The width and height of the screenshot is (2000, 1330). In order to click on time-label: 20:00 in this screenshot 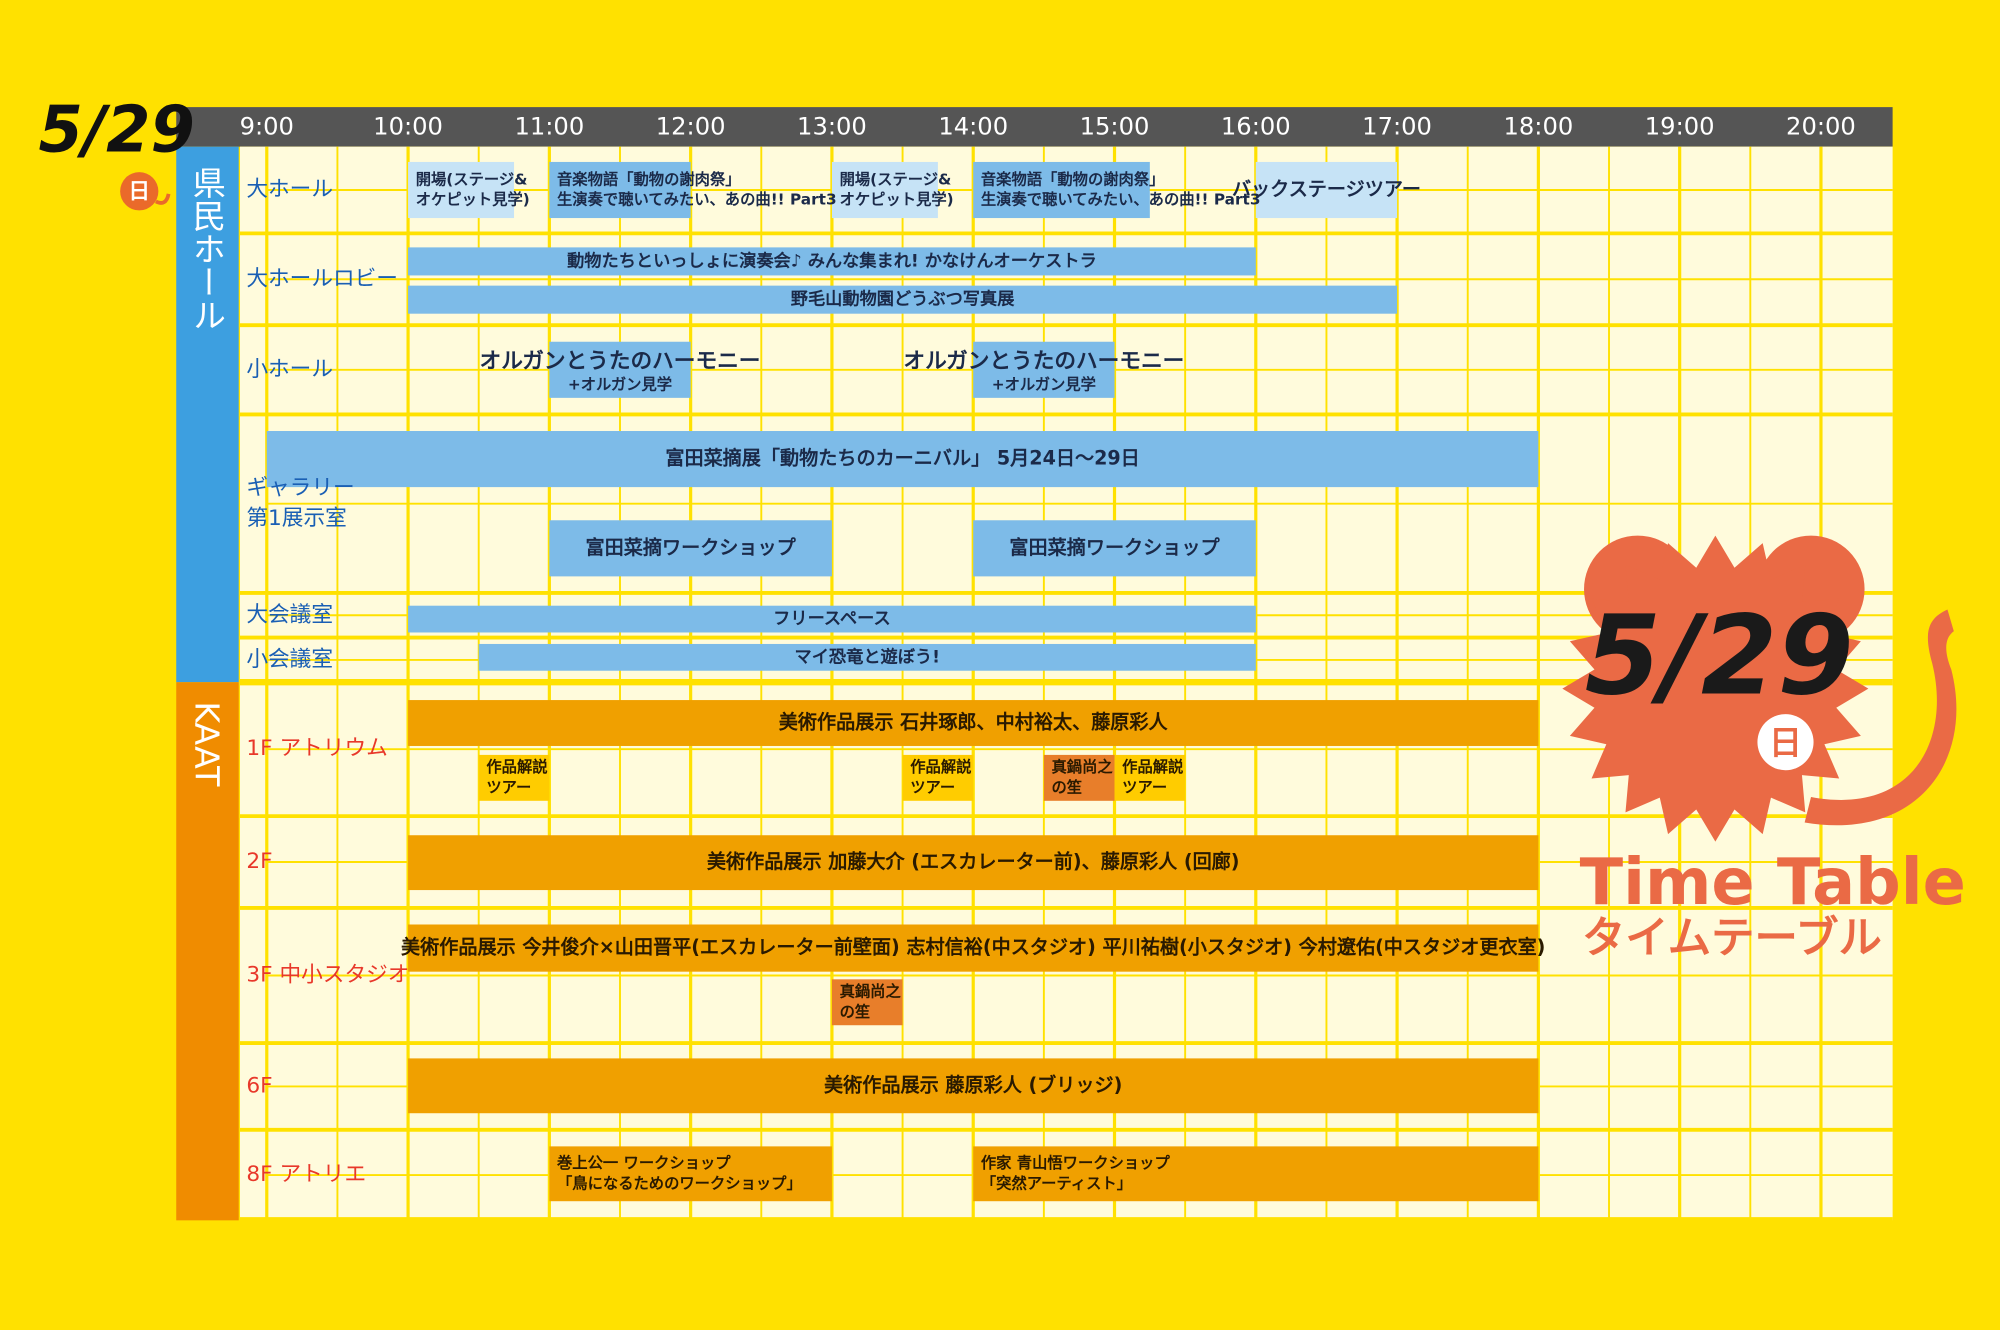, I will do `click(1821, 127)`.